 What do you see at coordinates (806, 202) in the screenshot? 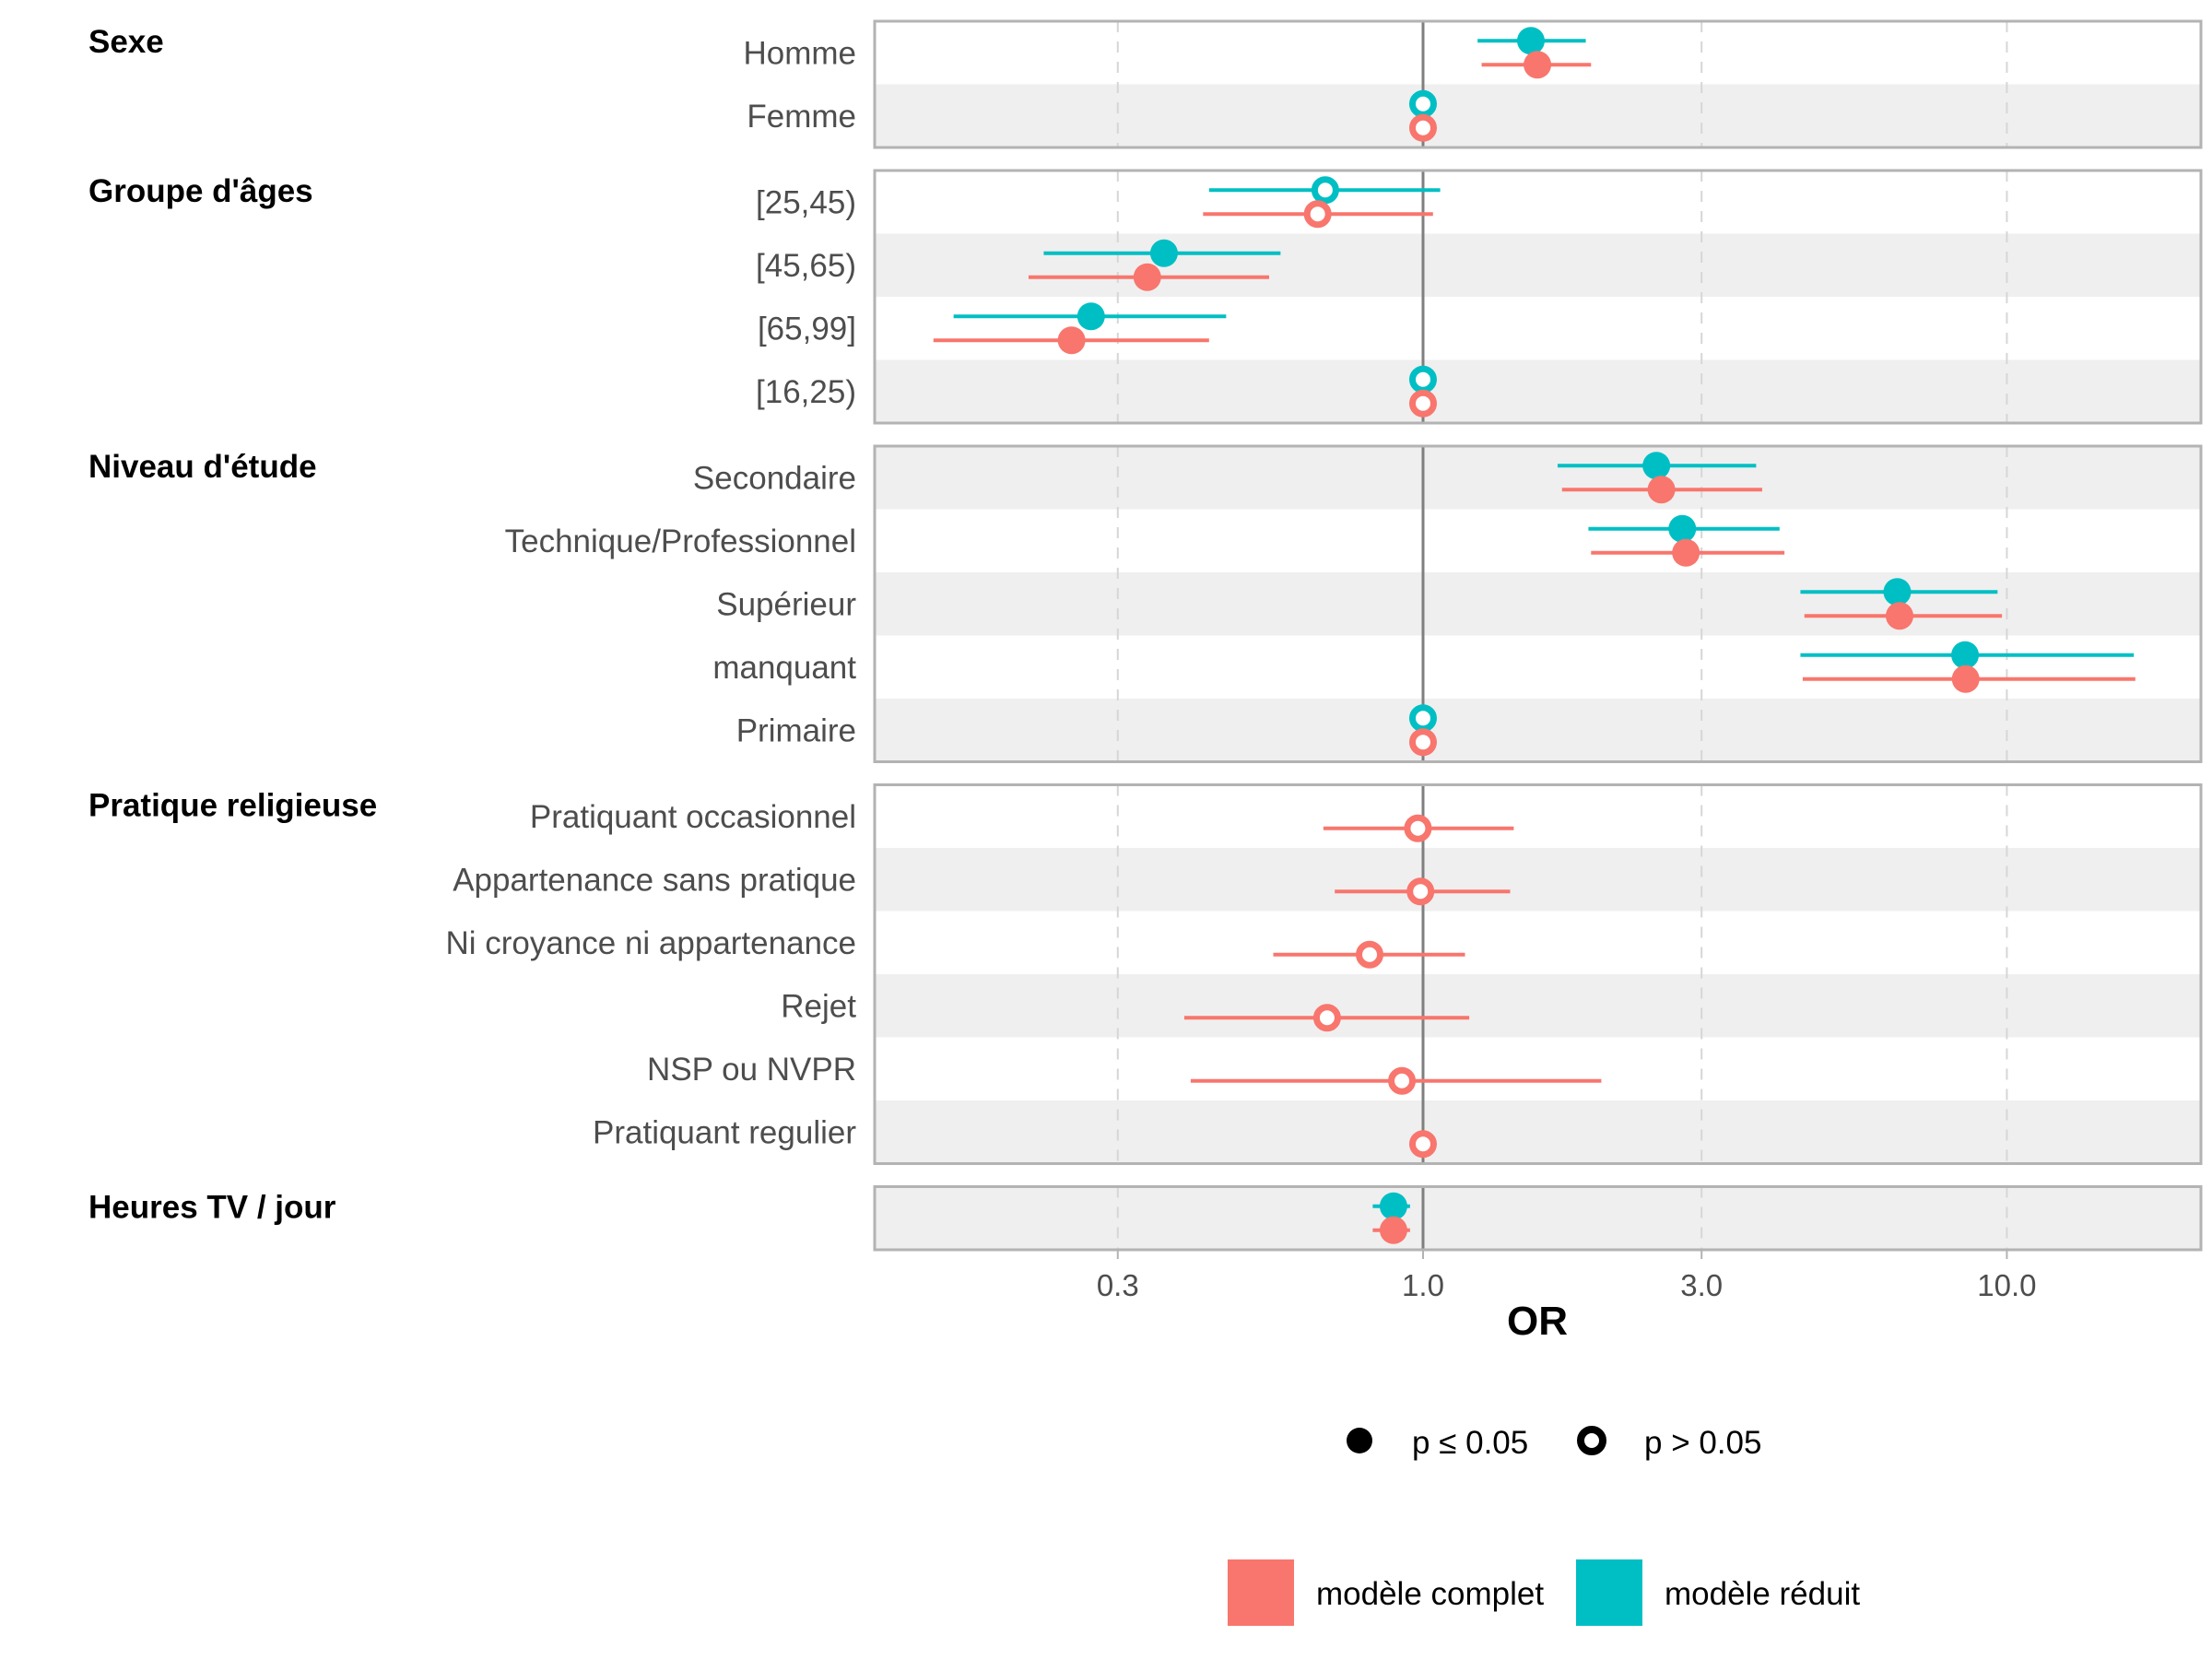
I see `row-label: [25,45)` at bounding box center [806, 202].